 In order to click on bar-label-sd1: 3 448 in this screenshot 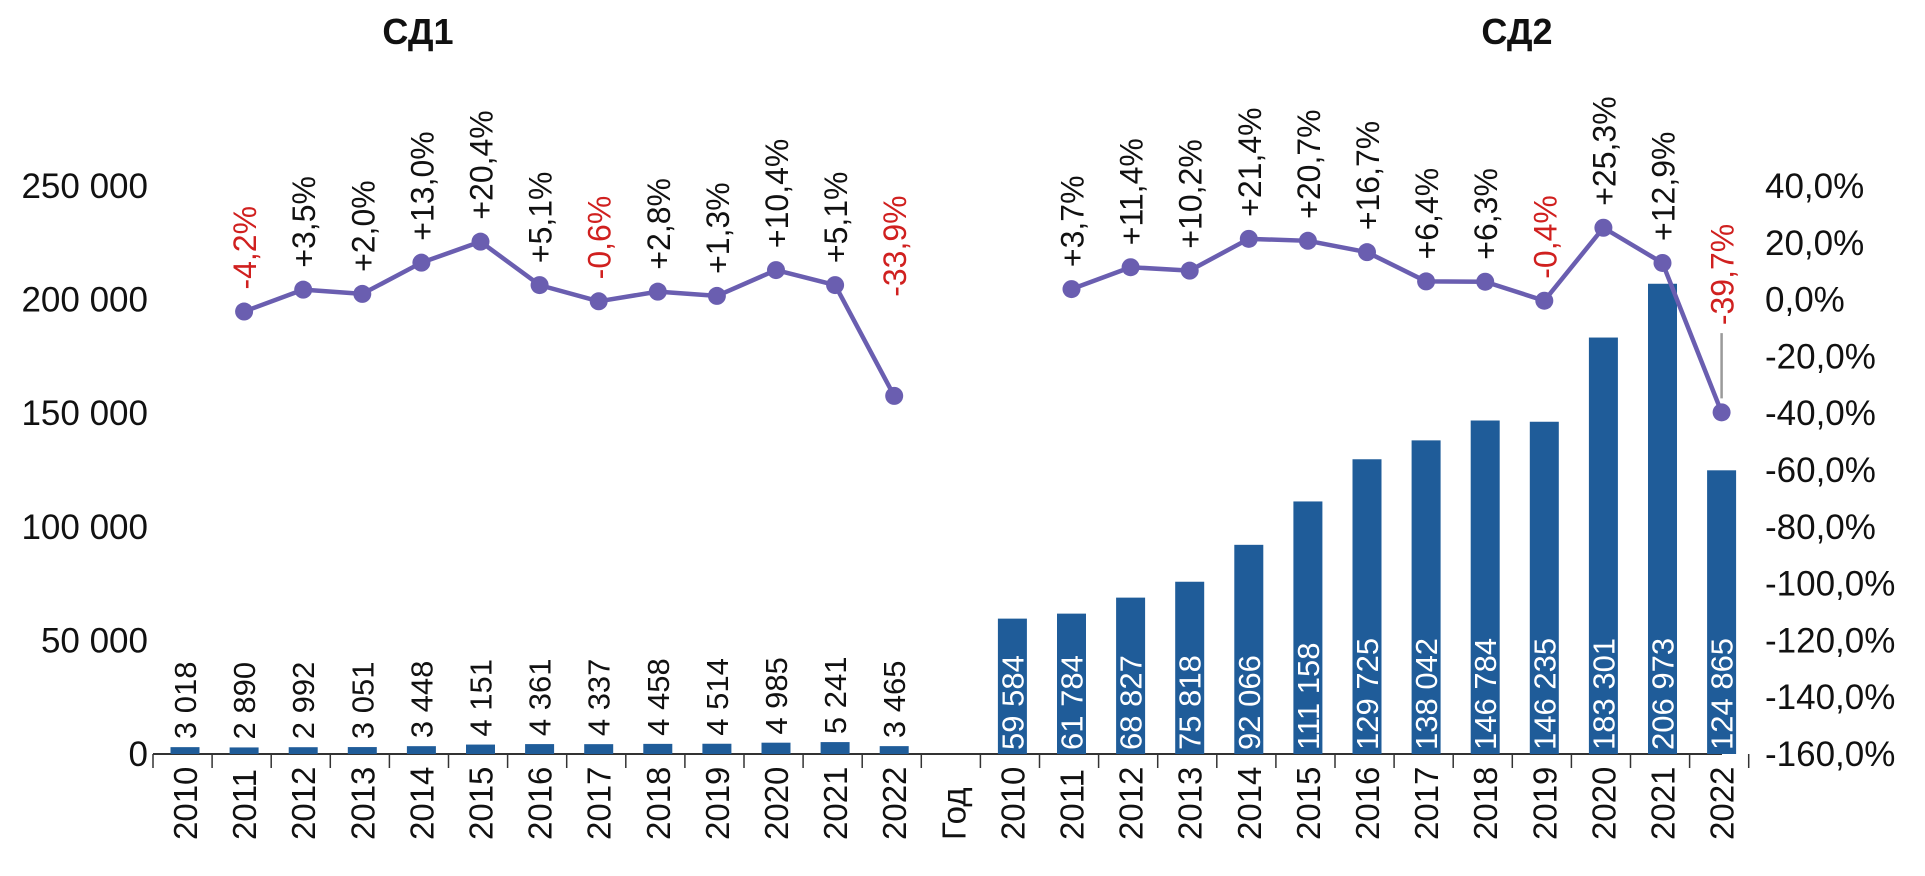, I will do `click(421, 700)`.